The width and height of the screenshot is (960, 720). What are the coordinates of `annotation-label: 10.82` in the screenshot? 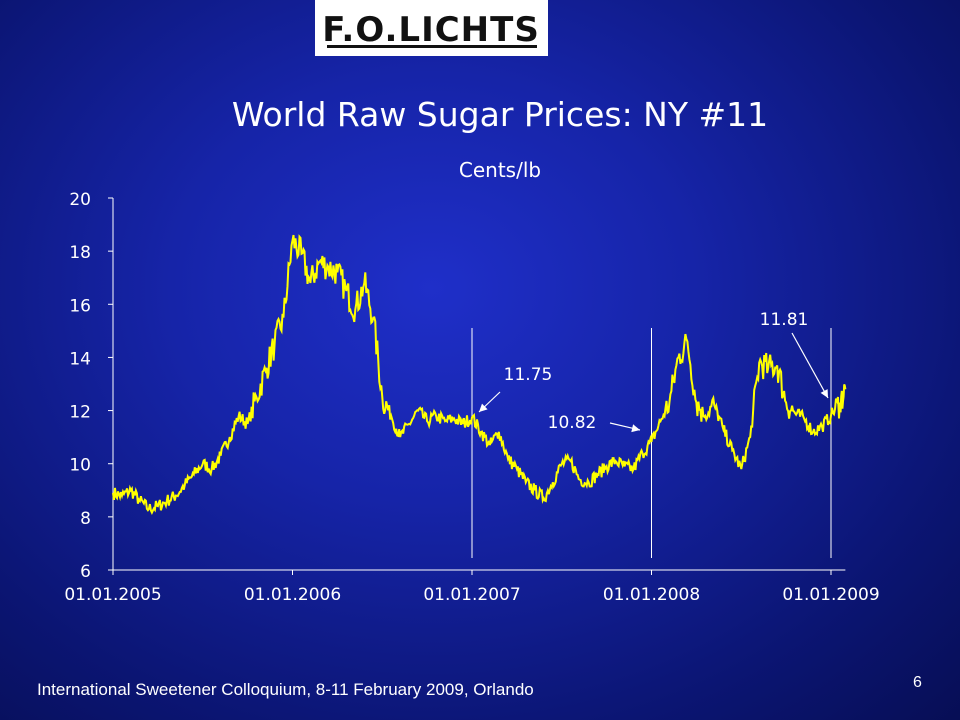 It's located at (572, 423).